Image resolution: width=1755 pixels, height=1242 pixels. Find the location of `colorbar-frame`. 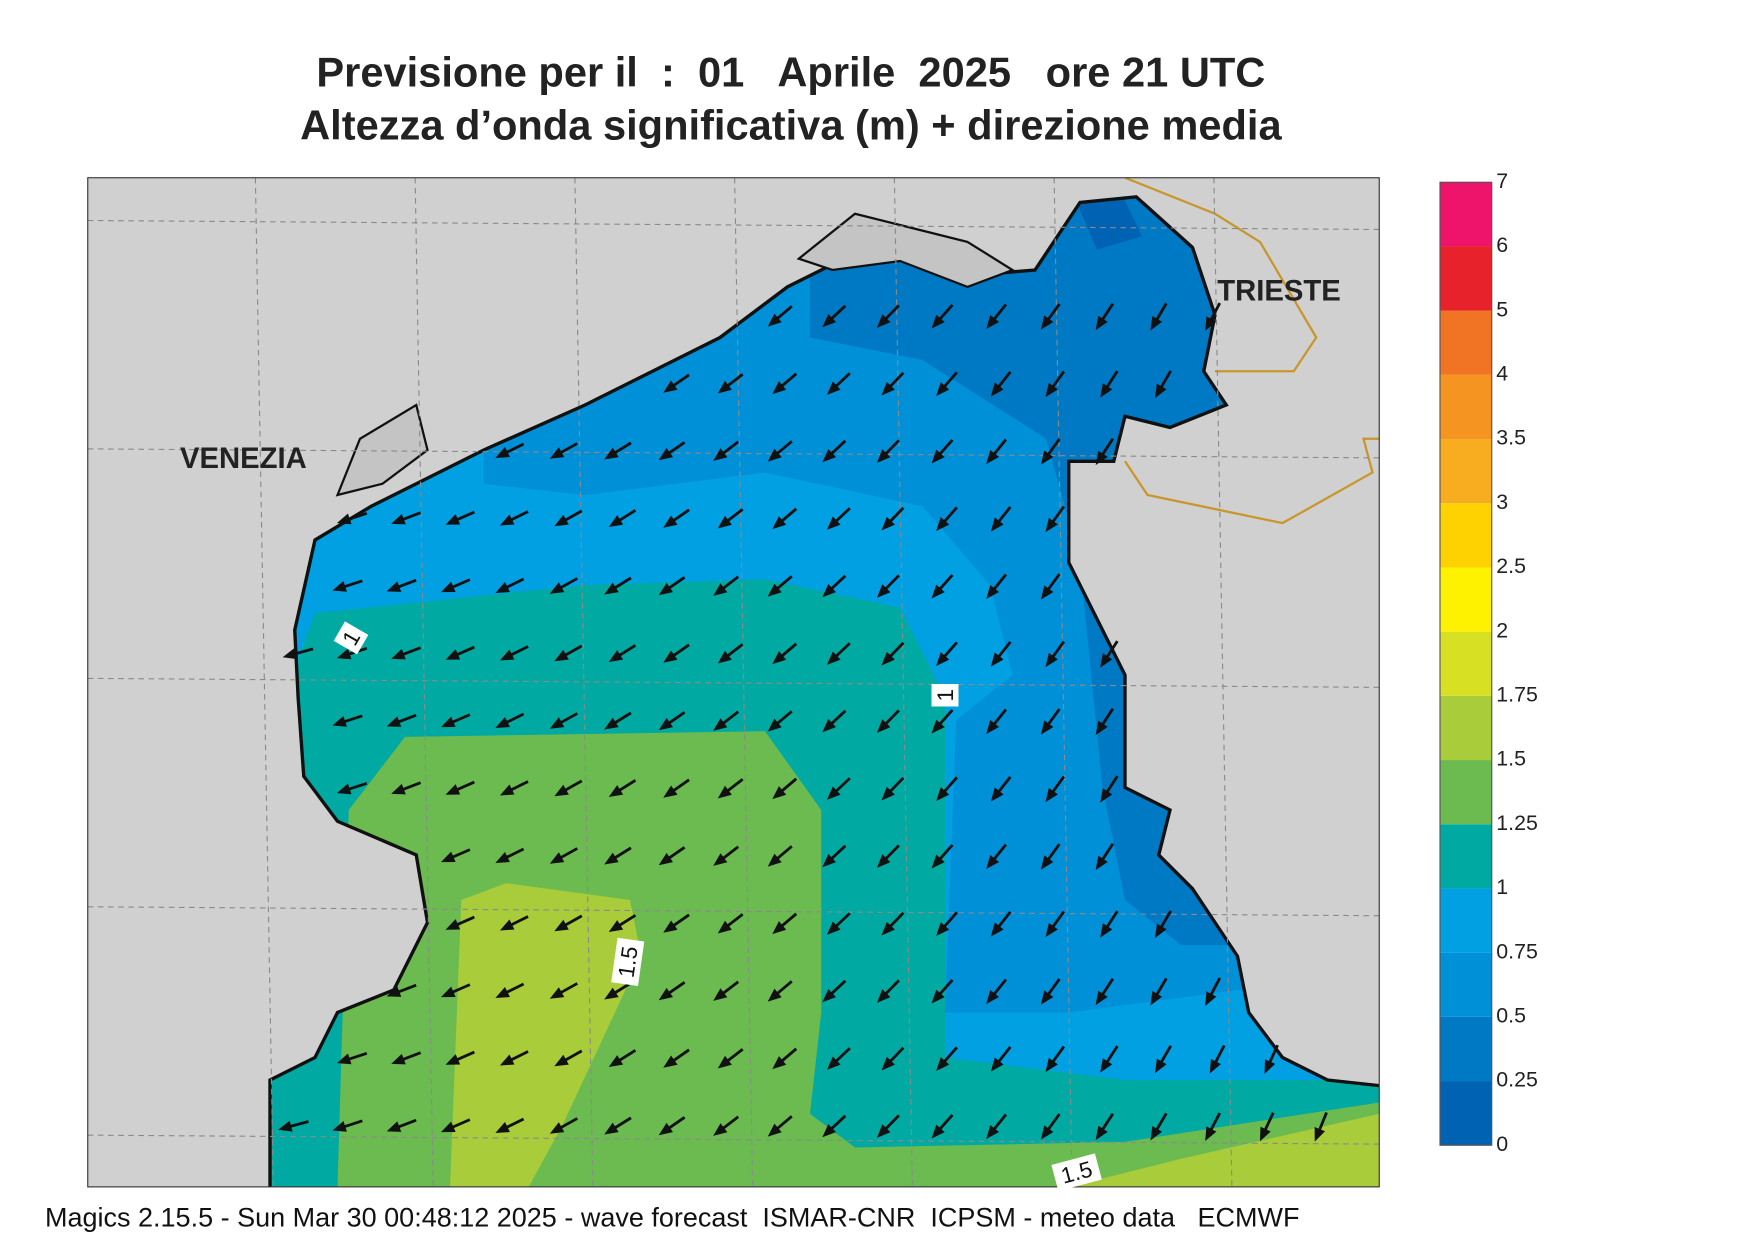

colorbar-frame is located at coordinates (1466, 663).